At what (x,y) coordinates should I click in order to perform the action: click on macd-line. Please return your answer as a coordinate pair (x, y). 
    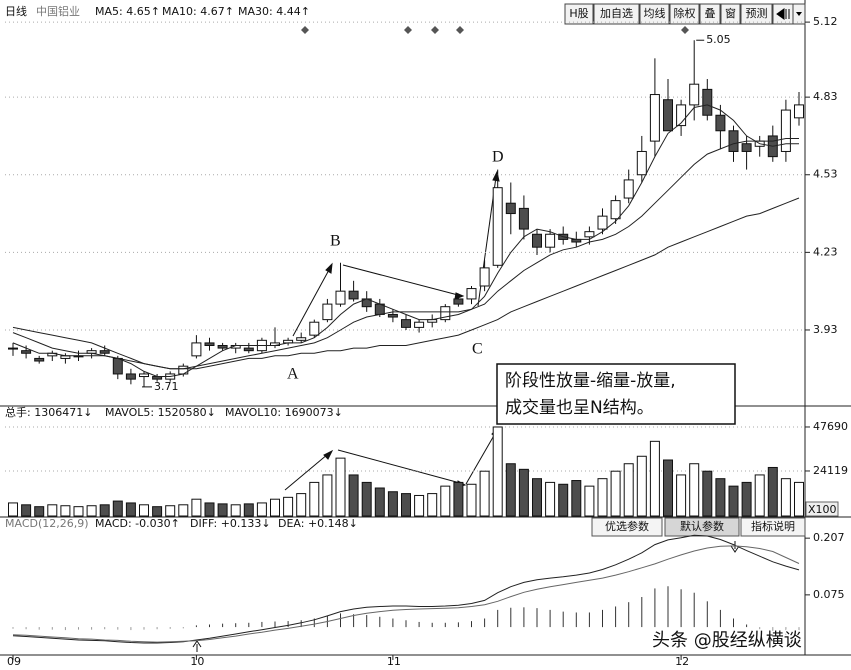
    Looking at the image, I should click on (406, 594).